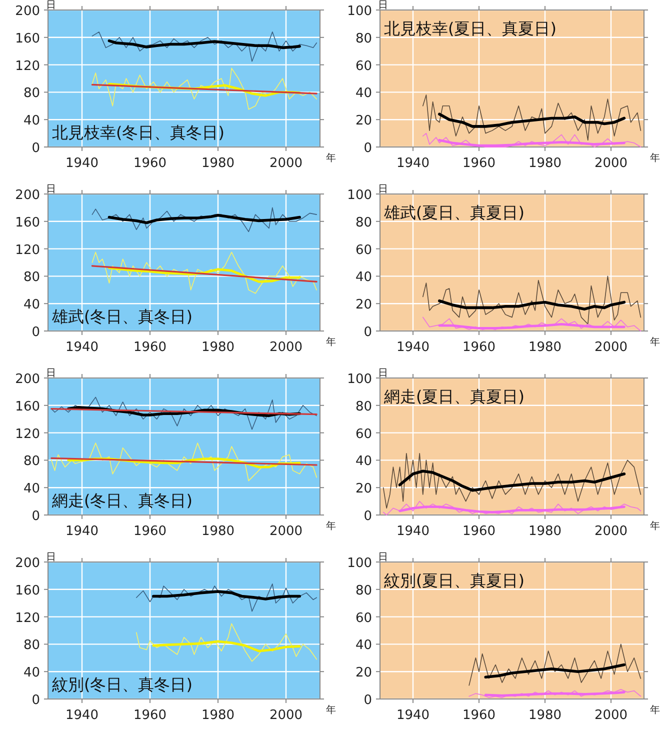 The image size is (666, 751). Describe the element at coordinates (470, 28) in the screenshot. I see `text: 北見枝幸(夏日、真夏日)` at that location.